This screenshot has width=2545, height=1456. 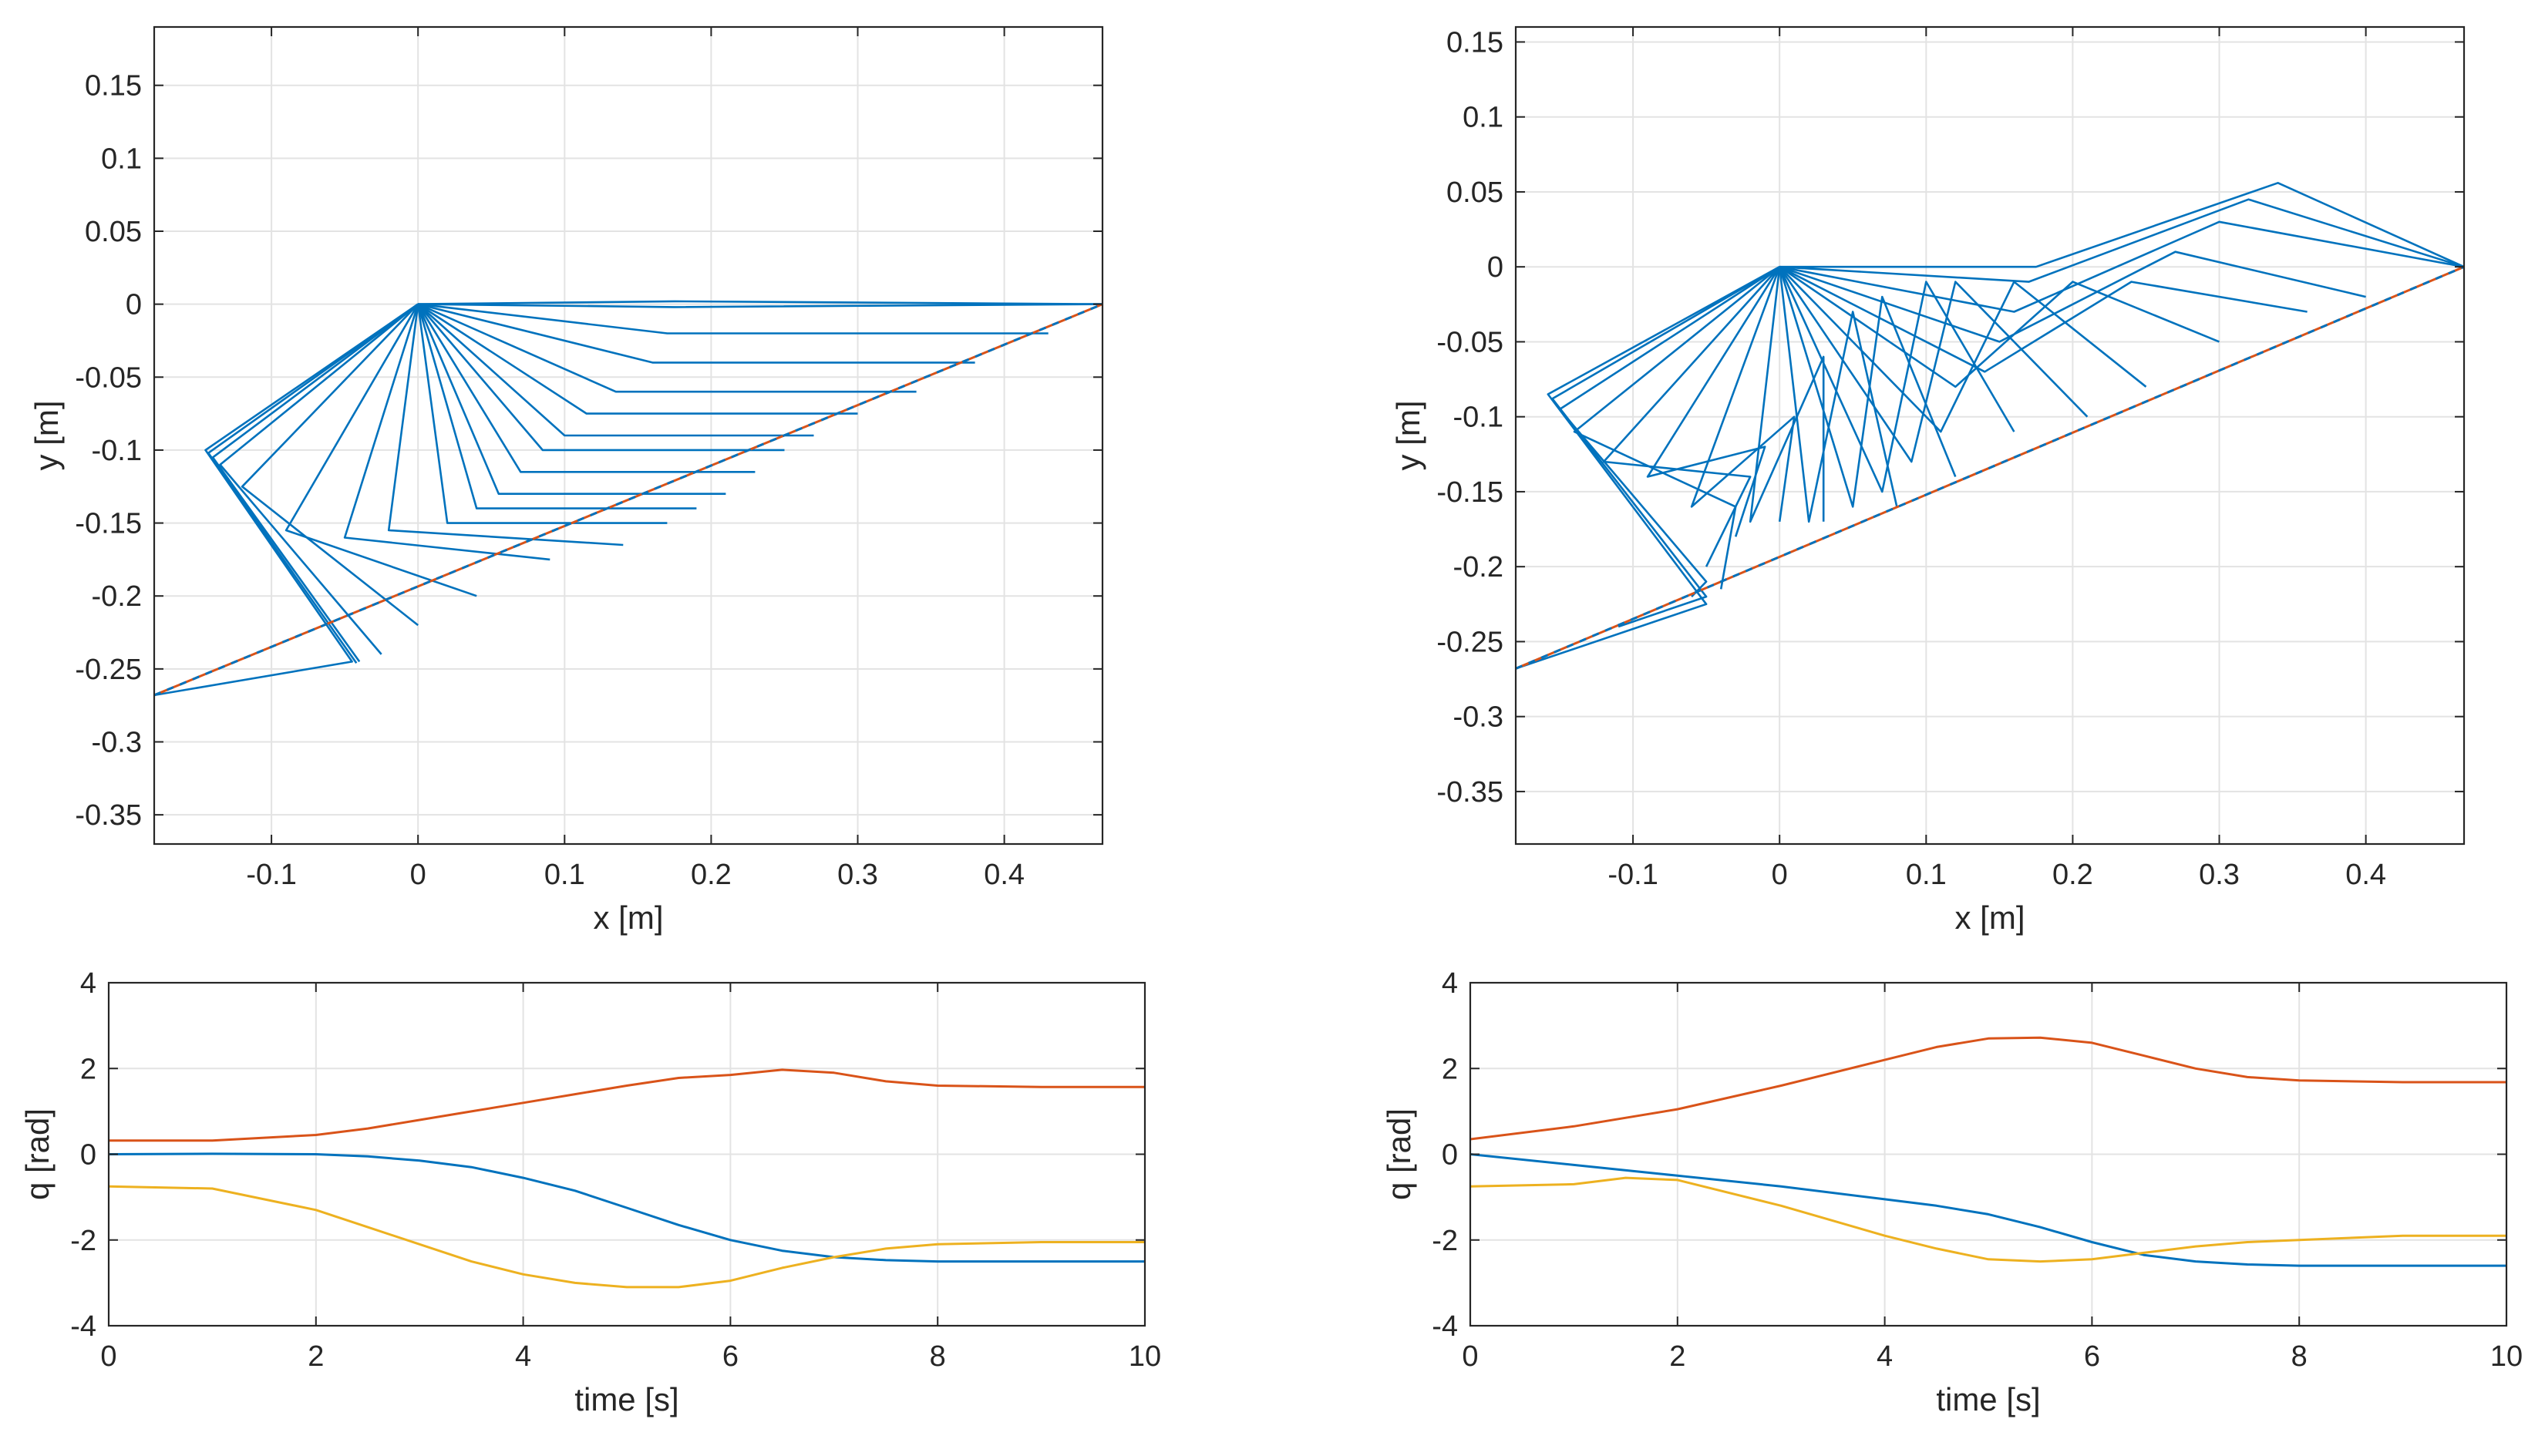 I want to click on y-tick-label: -0.2, so click(x=117, y=596).